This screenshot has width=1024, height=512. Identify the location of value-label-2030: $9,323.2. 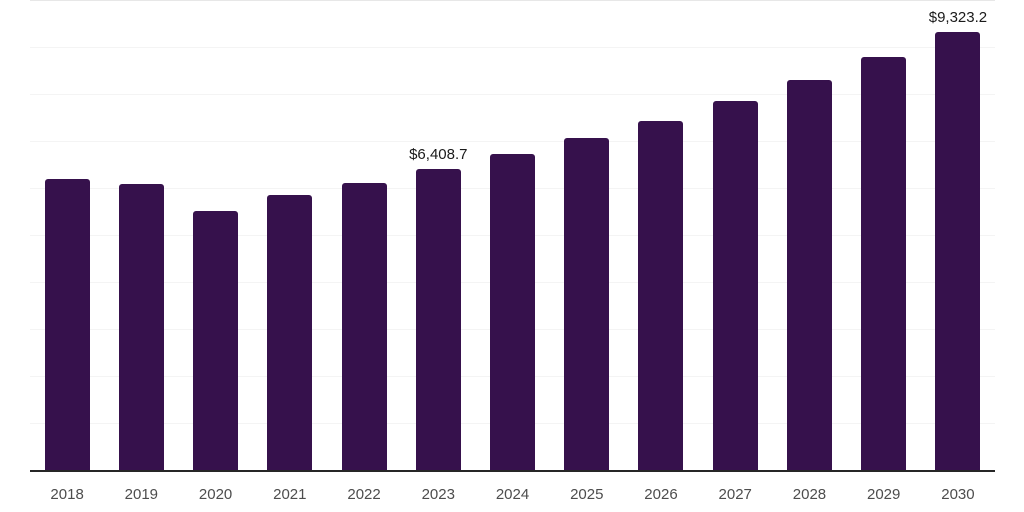
(958, 17).